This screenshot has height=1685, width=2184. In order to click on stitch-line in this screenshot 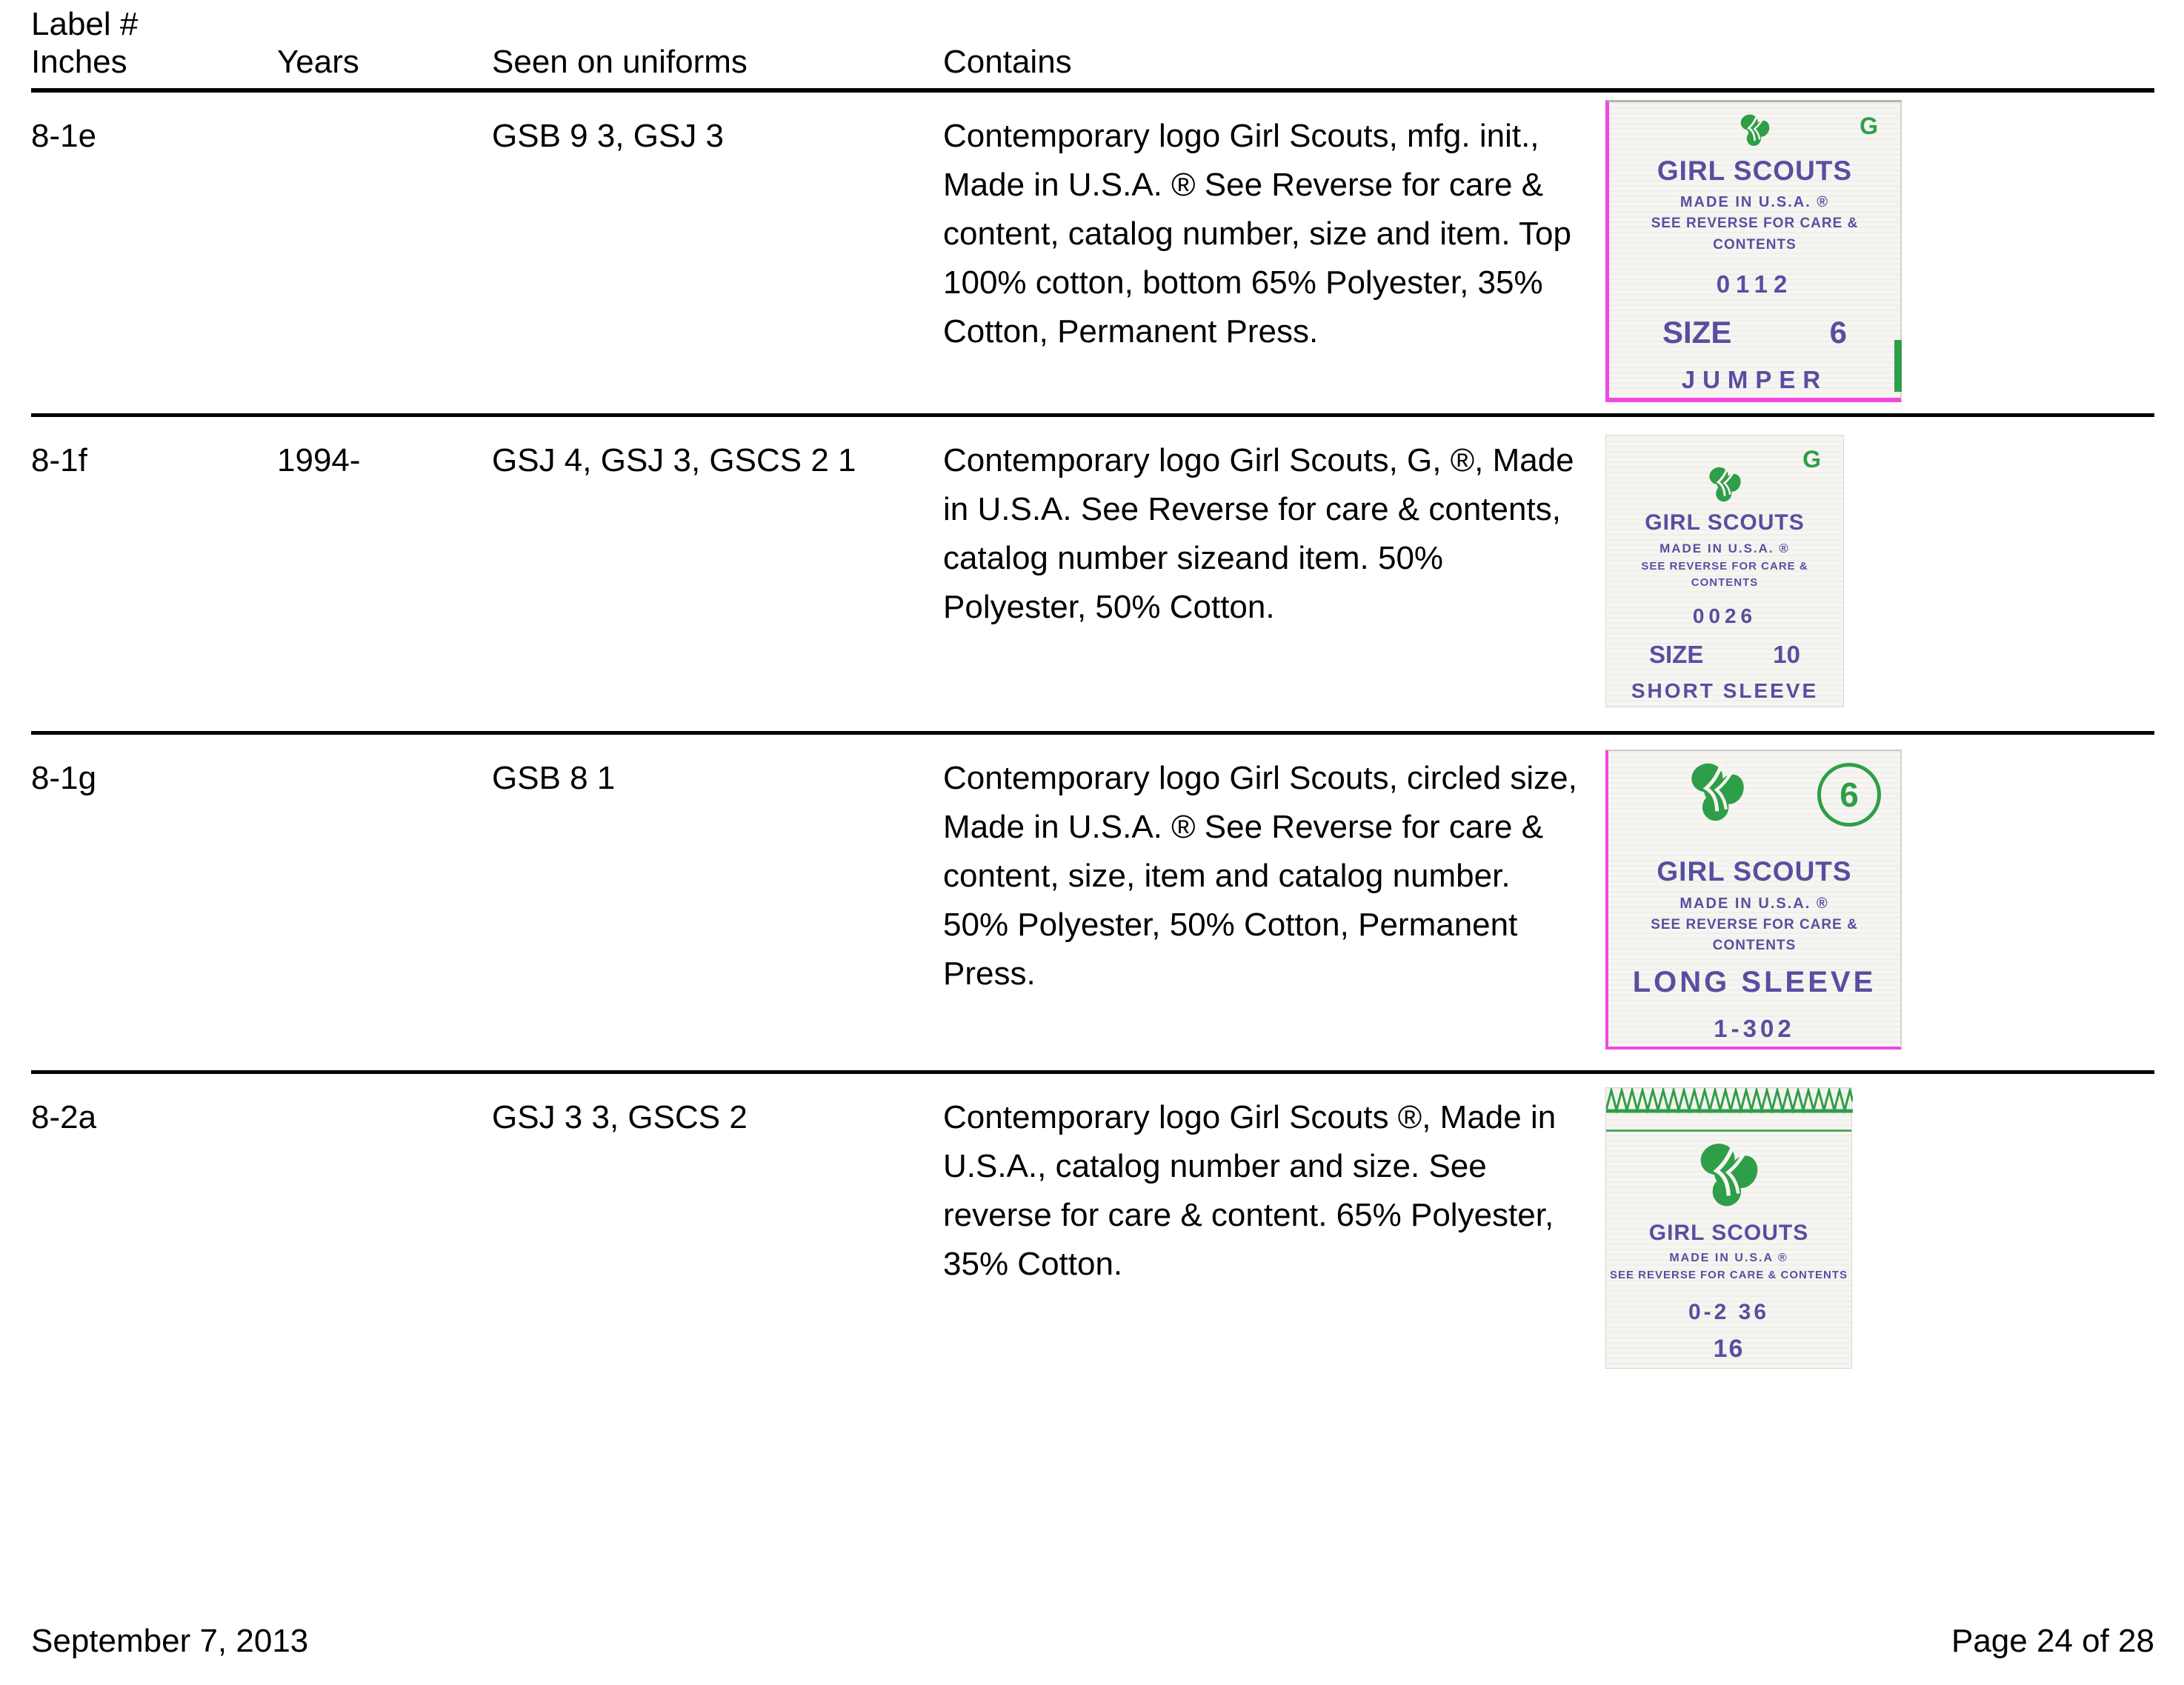, I will do `click(1728, 1131)`.